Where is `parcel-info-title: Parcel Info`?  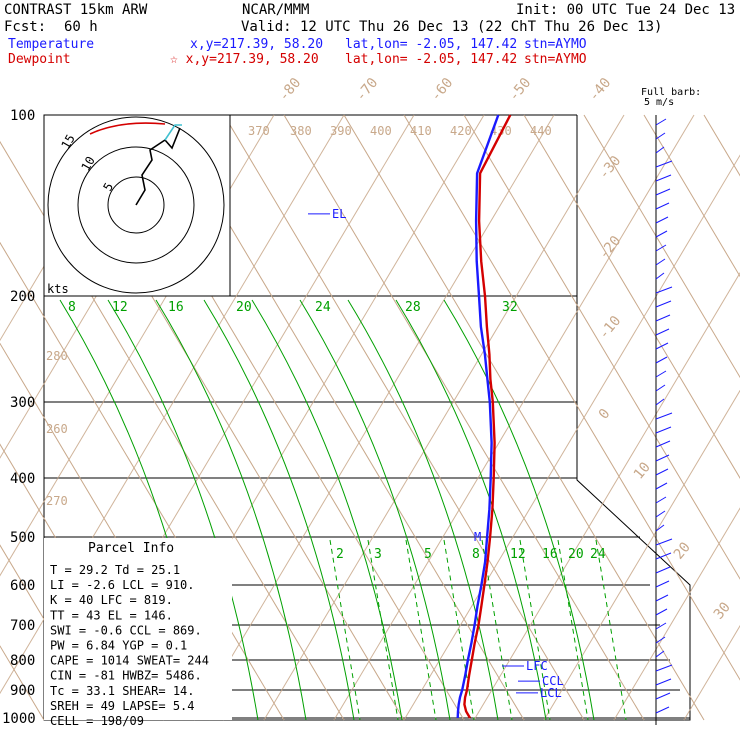
parcel-info-title: Parcel Info is located at coordinates (131, 548).